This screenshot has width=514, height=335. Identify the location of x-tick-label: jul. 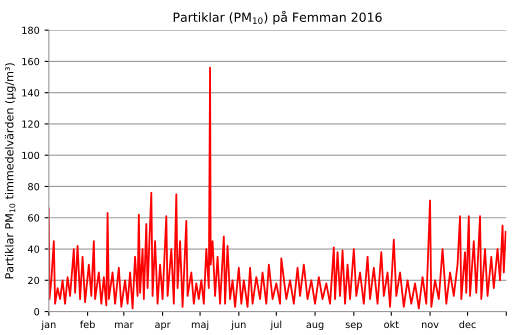
(276, 325).